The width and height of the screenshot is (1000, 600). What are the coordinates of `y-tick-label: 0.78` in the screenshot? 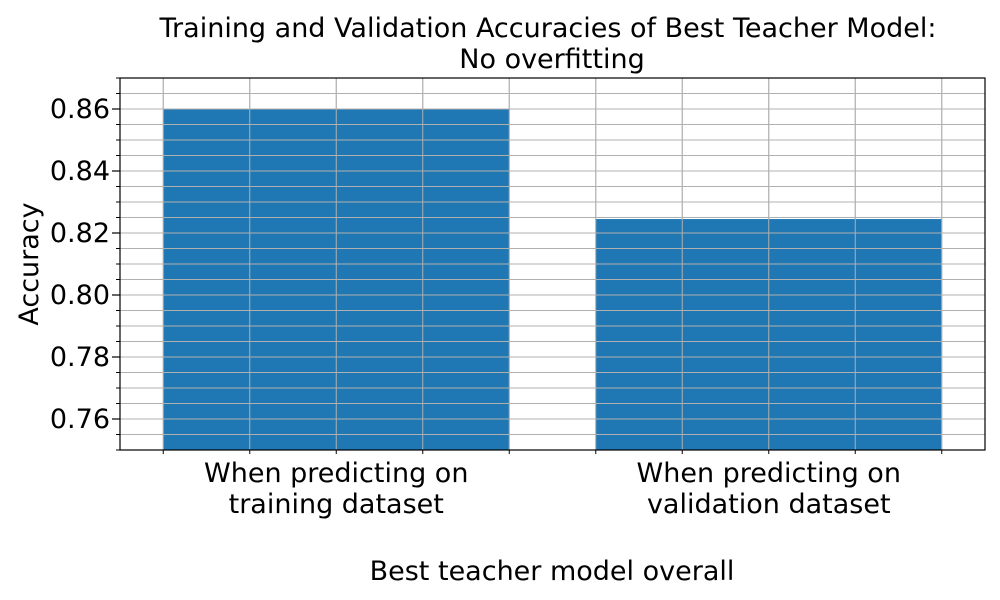 It's located at (80, 357).